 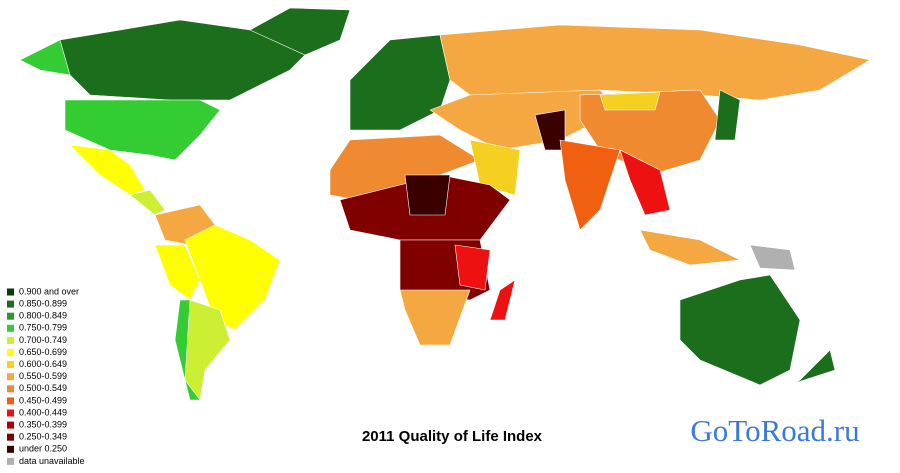 I want to click on legend-label: under 0.250, so click(x=43, y=449).